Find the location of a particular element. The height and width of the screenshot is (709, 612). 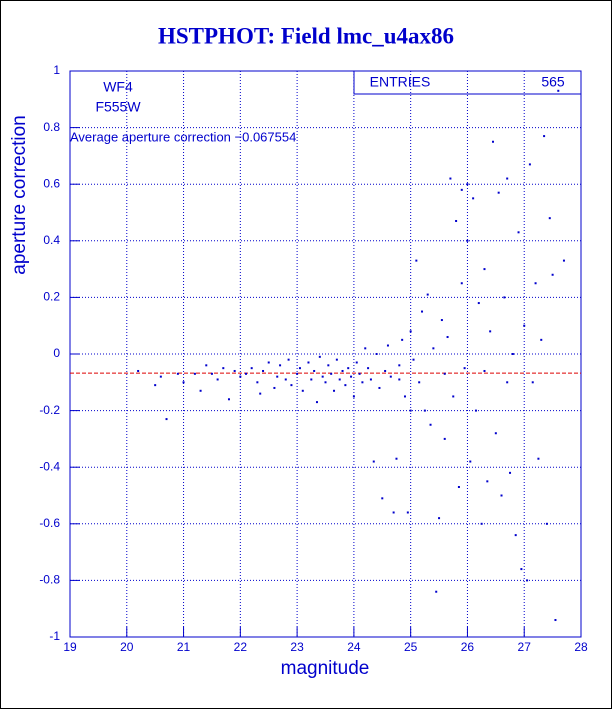

x-axis-label: magnitude is located at coordinates (325, 668).